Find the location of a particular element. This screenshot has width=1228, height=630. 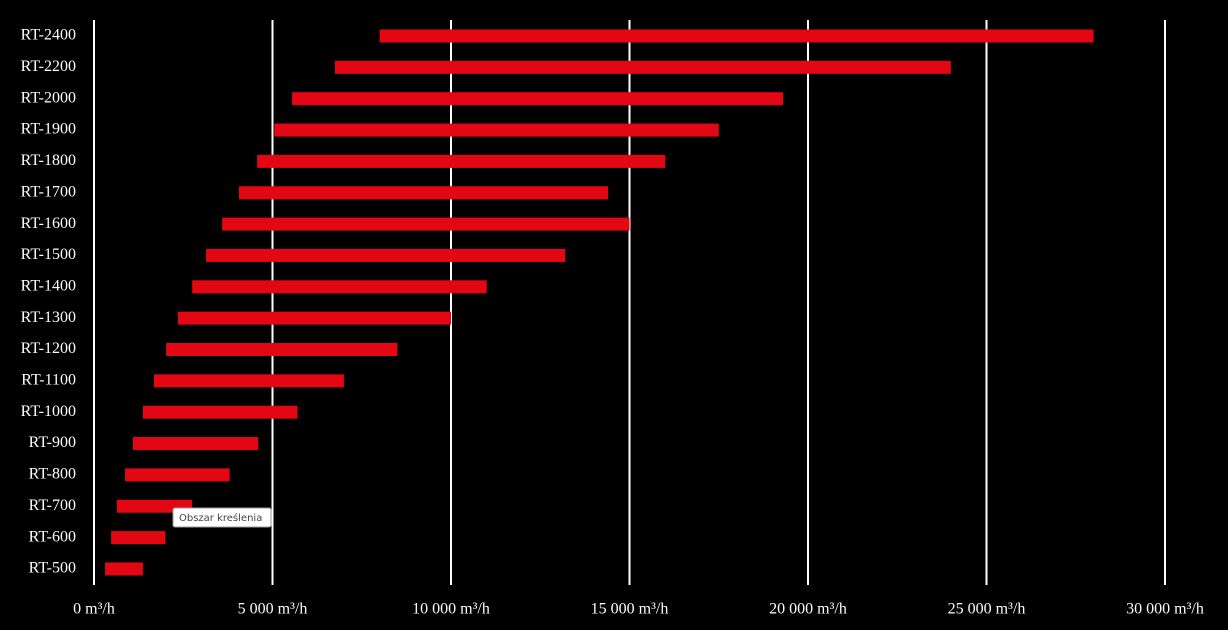

y-tick-label: RT-1900 is located at coordinates (48, 129).